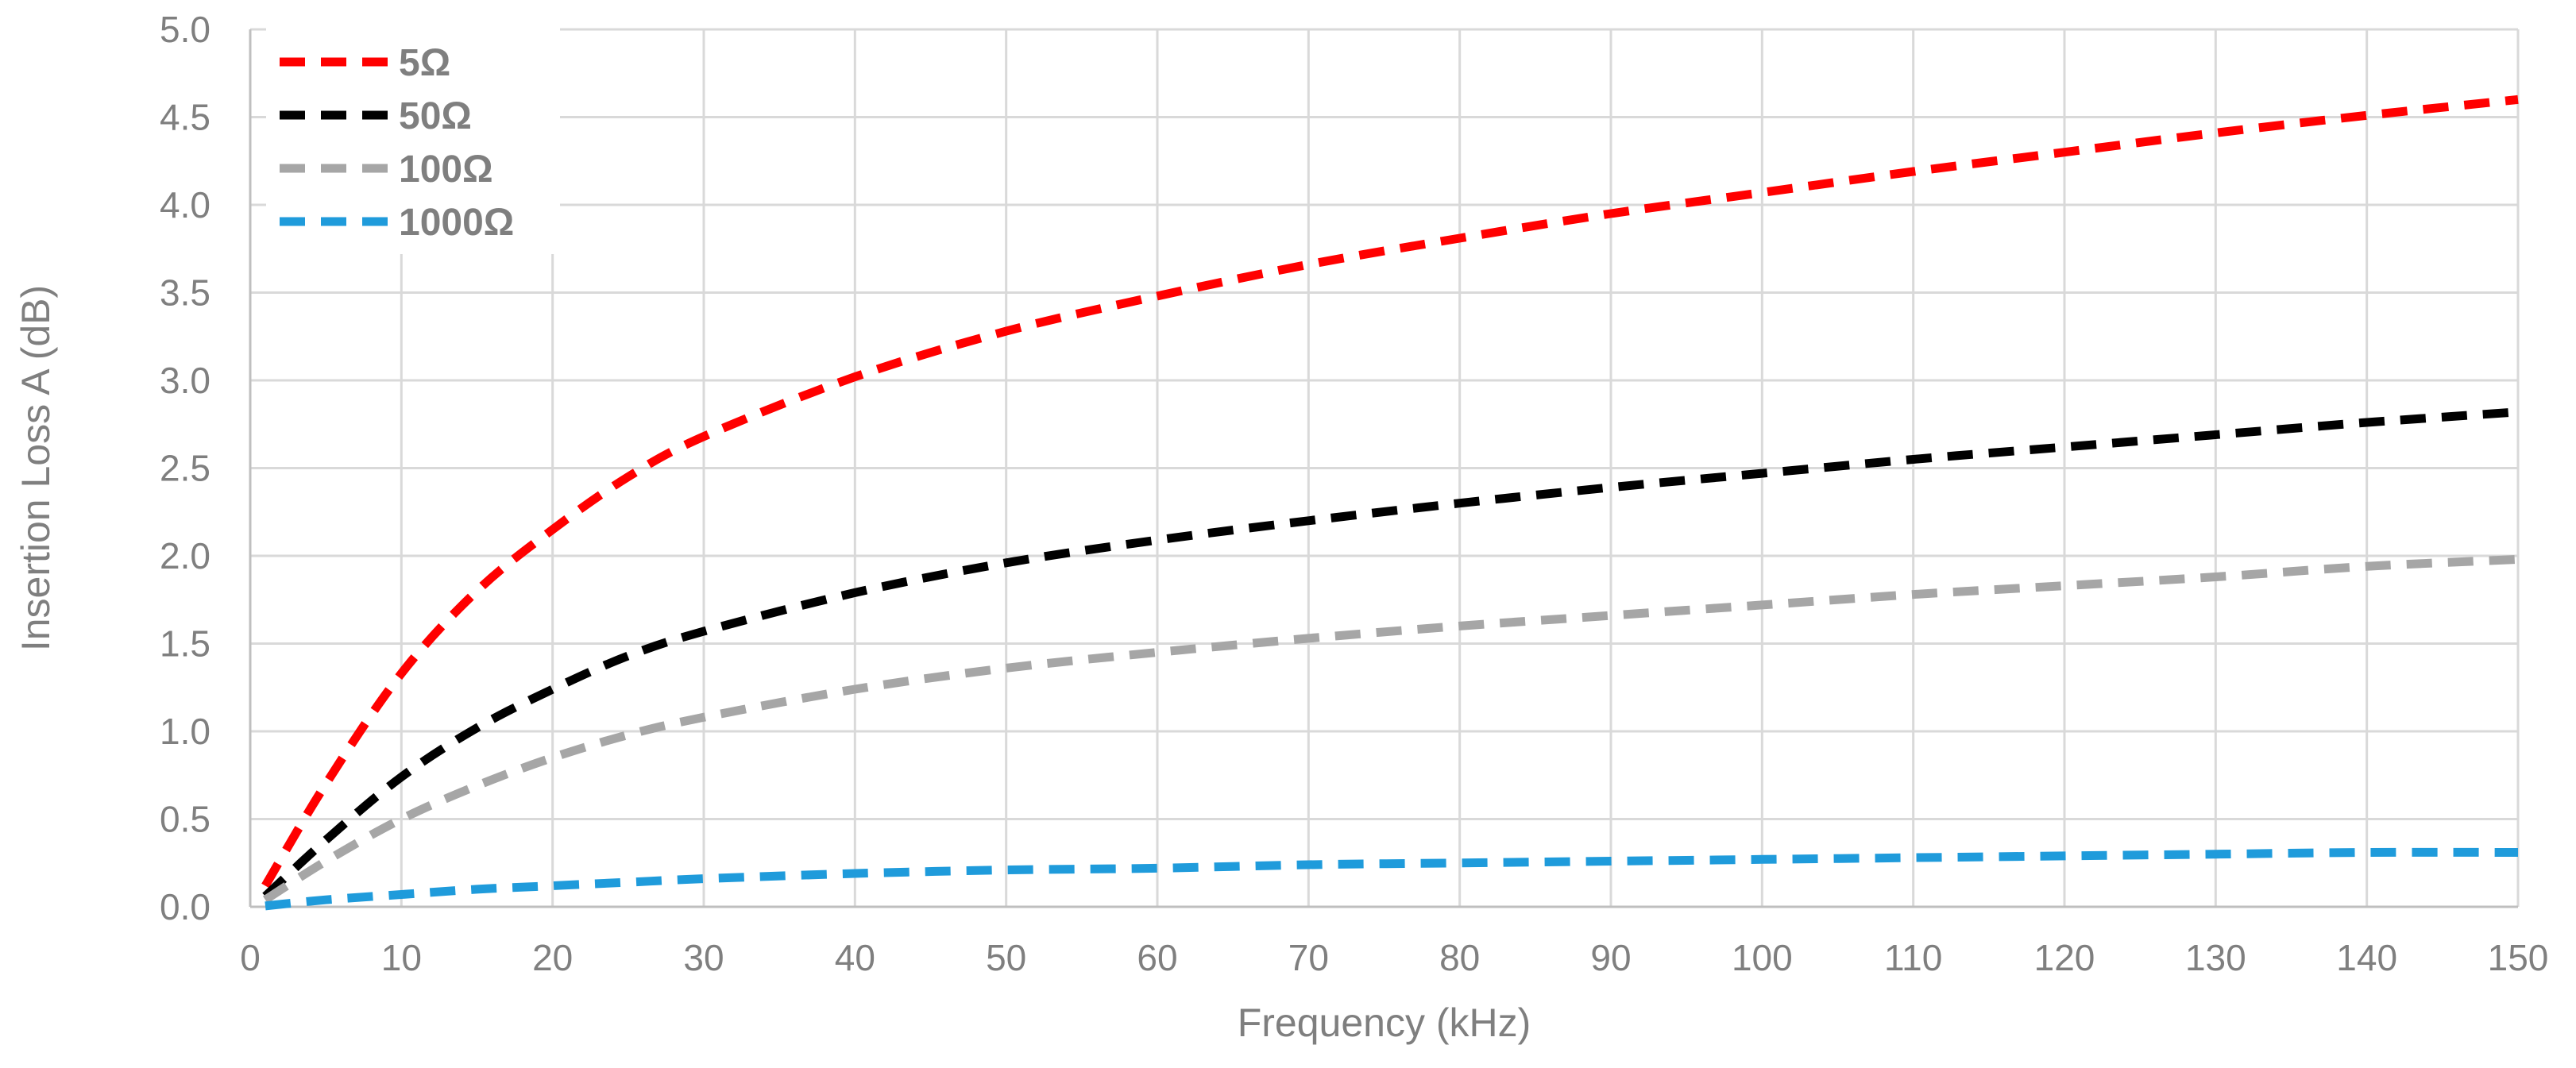  Describe the element at coordinates (703, 957) in the screenshot. I see `x-tick-label: 30` at that location.